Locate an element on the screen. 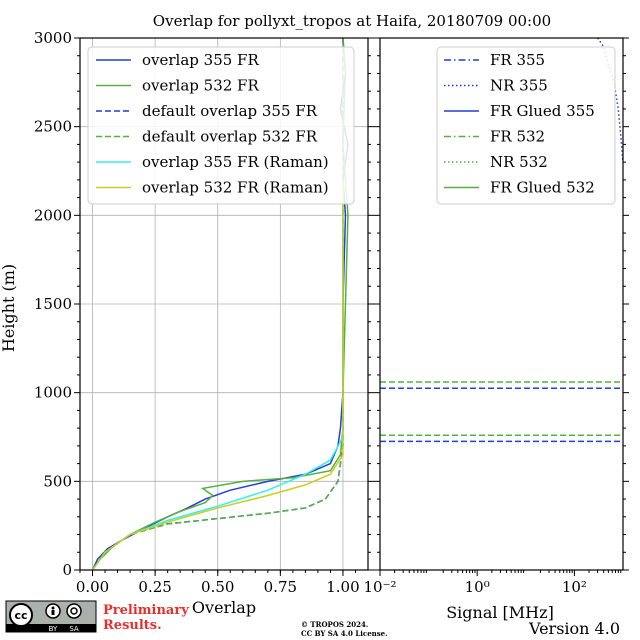  legend-entry: overlap 355 FR (Raman) is located at coordinates (235, 162).